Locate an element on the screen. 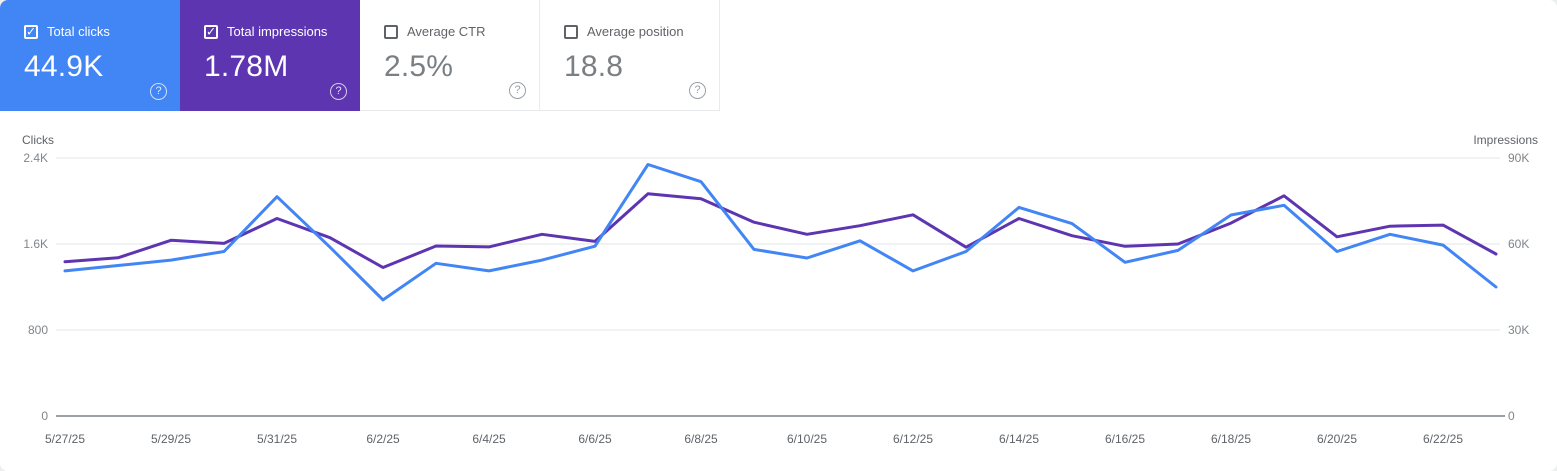 This screenshot has width=1557, height=471. x-axis-tick-label: 5/27/25 is located at coordinates (65, 439).